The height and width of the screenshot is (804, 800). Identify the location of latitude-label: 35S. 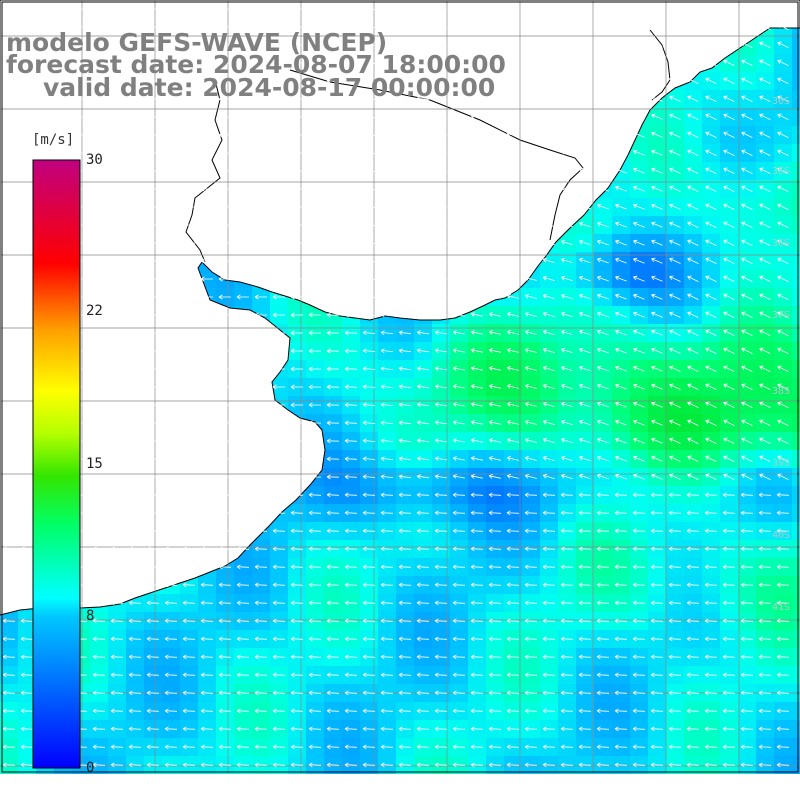
(781, 171).